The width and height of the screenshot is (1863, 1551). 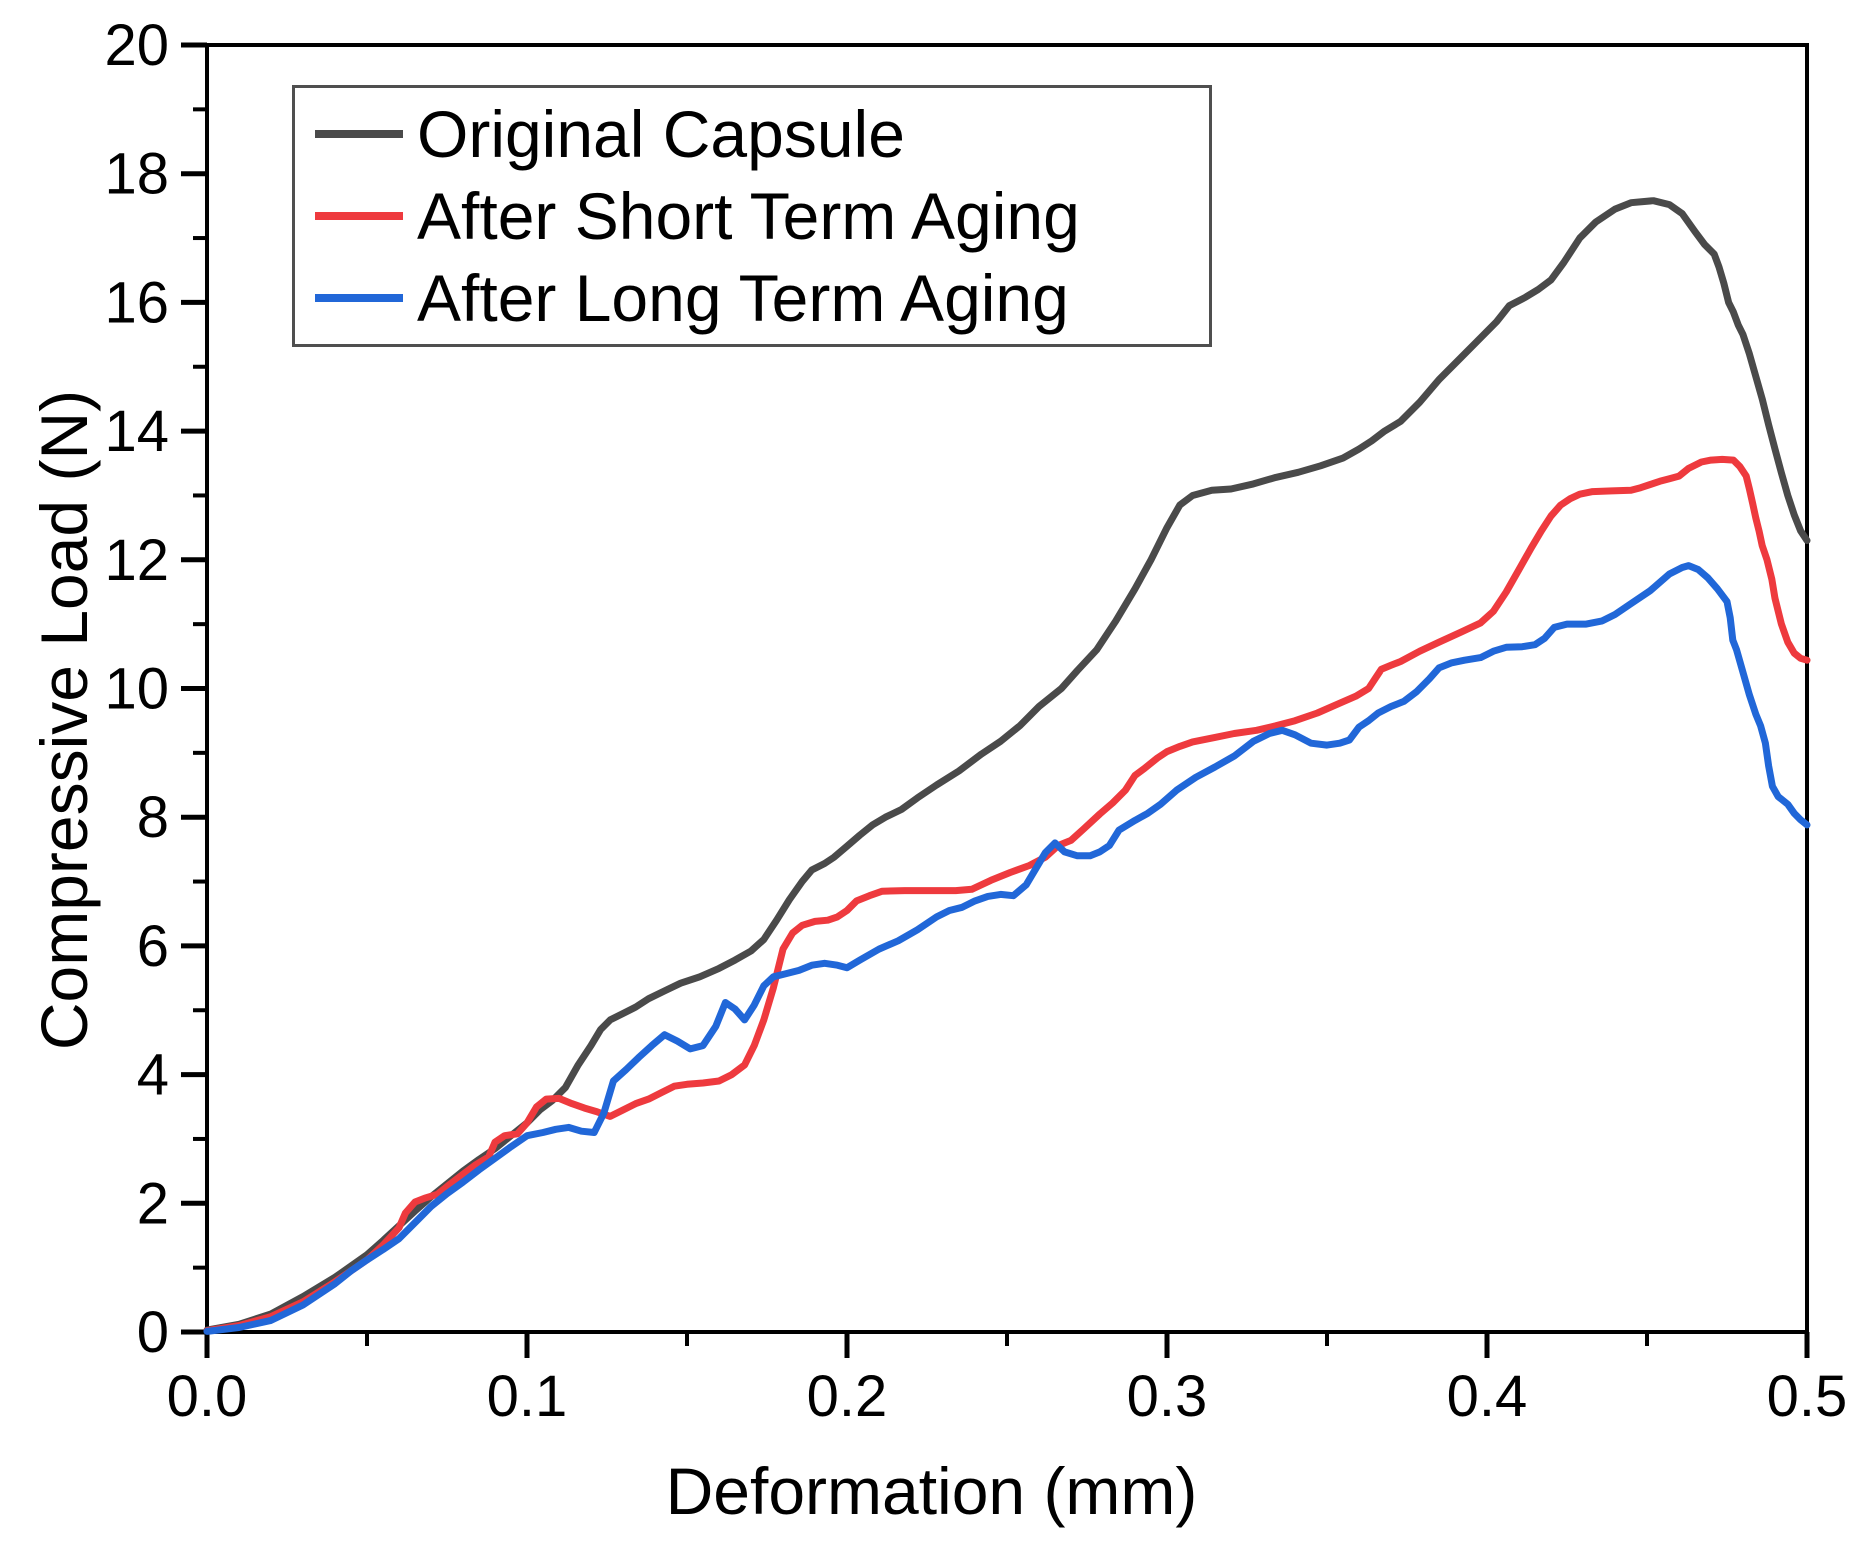 I want to click on x-tick-label: 0.3, so click(x=1167, y=1396).